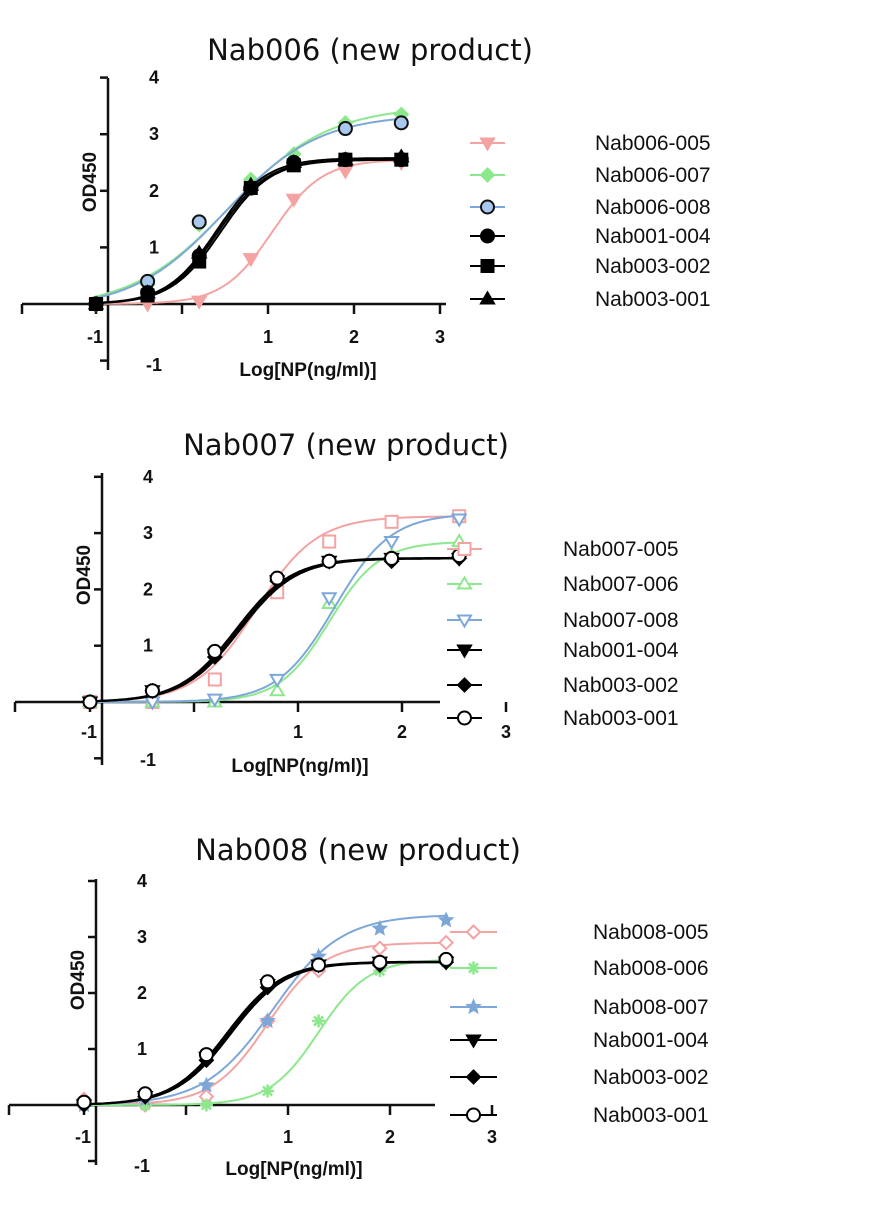  What do you see at coordinates (651, 932) in the screenshot?
I see `legend-label: Nab008-005` at bounding box center [651, 932].